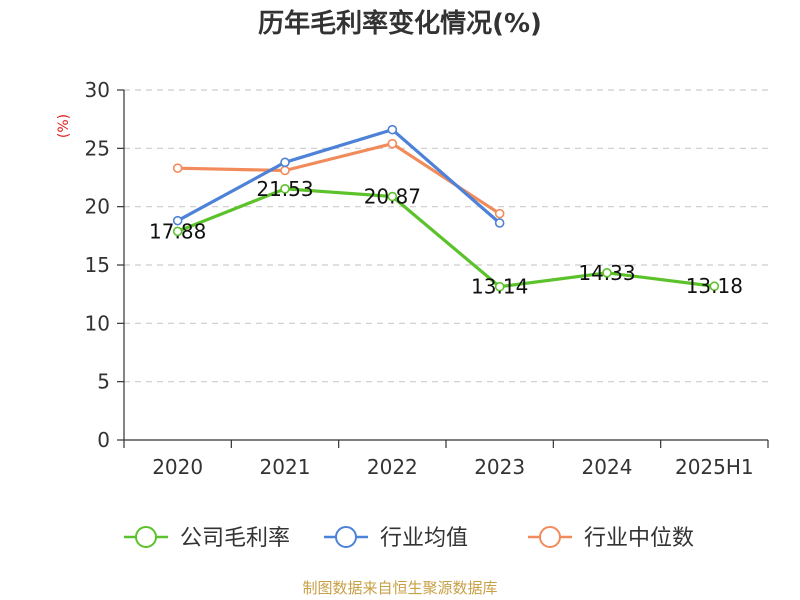 The height and width of the screenshot is (600, 800). What do you see at coordinates (424, 538) in the screenshot?
I see `legend-label: 行业均值` at bounding box center [424, 538].